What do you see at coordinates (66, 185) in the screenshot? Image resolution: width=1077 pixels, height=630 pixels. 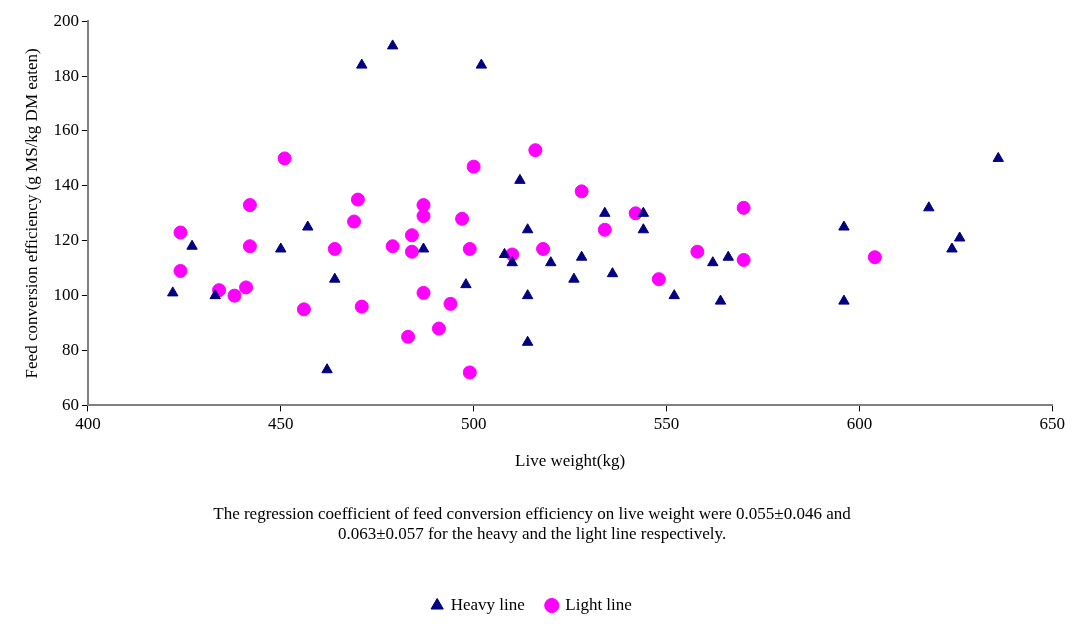 I see `y-tick-label: 140` at bounding box center [66, 185].